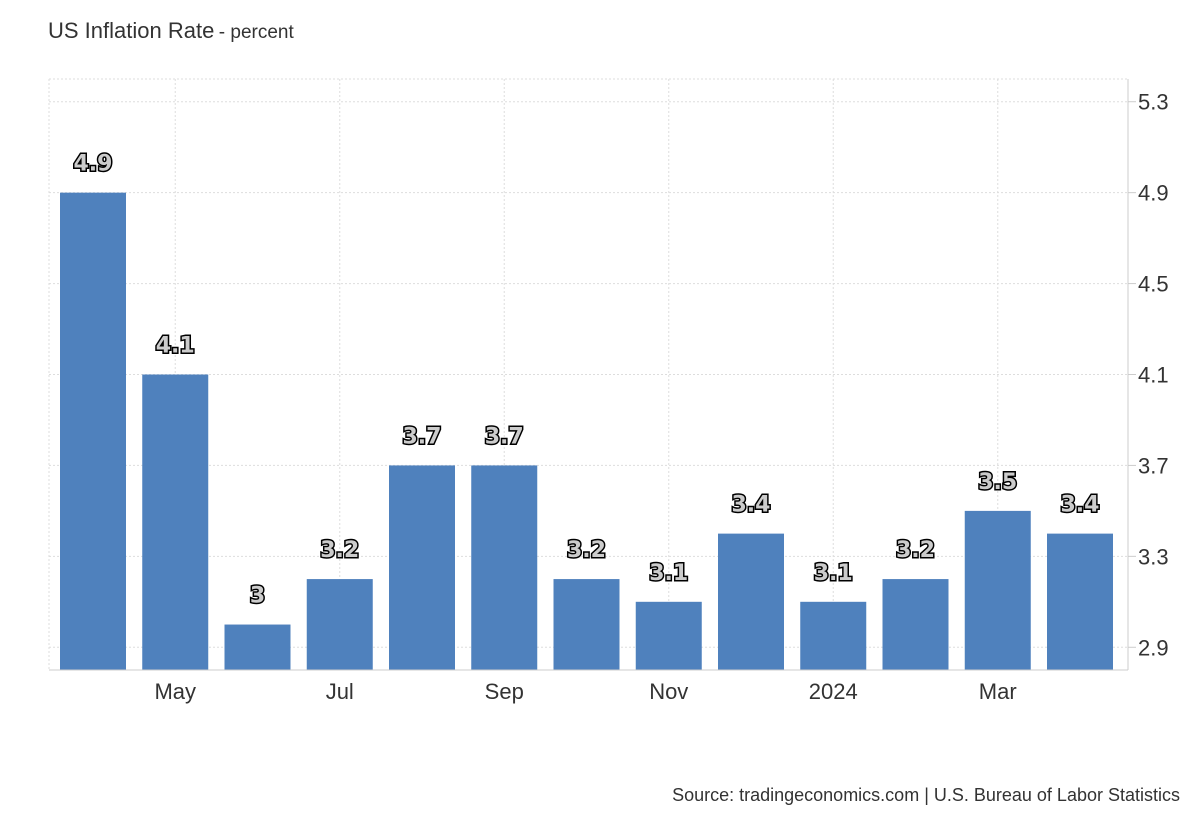 This screenshot has width=1200, height=820. Describe the element at coordinates (998, 691) in the screenshot. I see `x-tick-label: Mar` at that location.